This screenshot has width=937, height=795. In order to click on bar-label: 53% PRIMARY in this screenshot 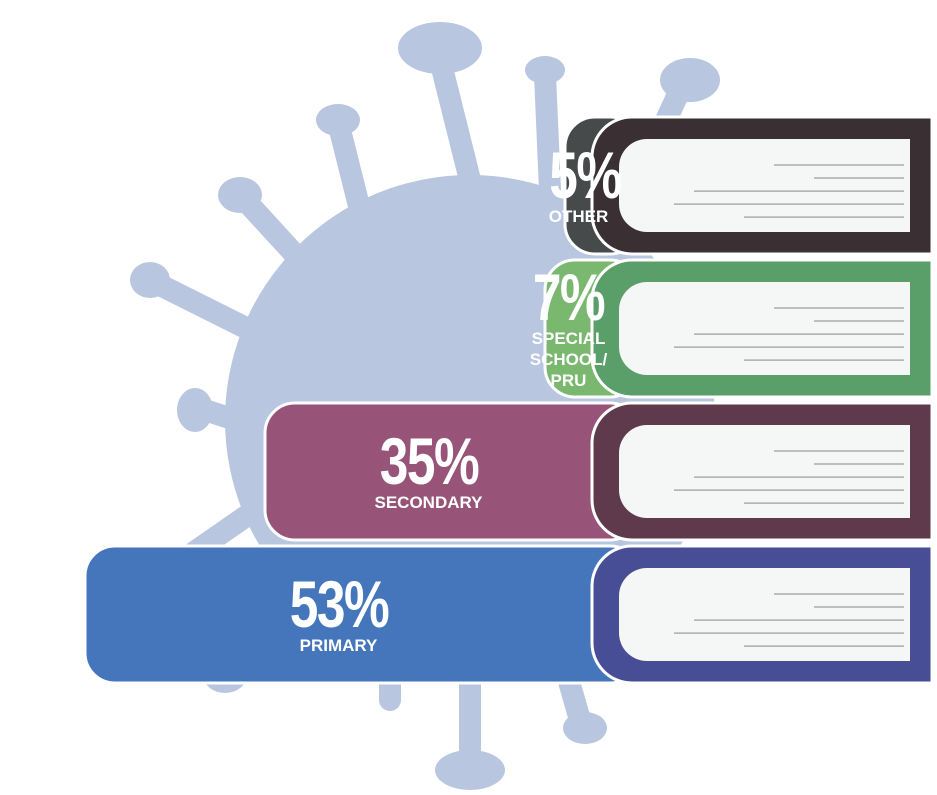, I will do `click(339, 611)`.